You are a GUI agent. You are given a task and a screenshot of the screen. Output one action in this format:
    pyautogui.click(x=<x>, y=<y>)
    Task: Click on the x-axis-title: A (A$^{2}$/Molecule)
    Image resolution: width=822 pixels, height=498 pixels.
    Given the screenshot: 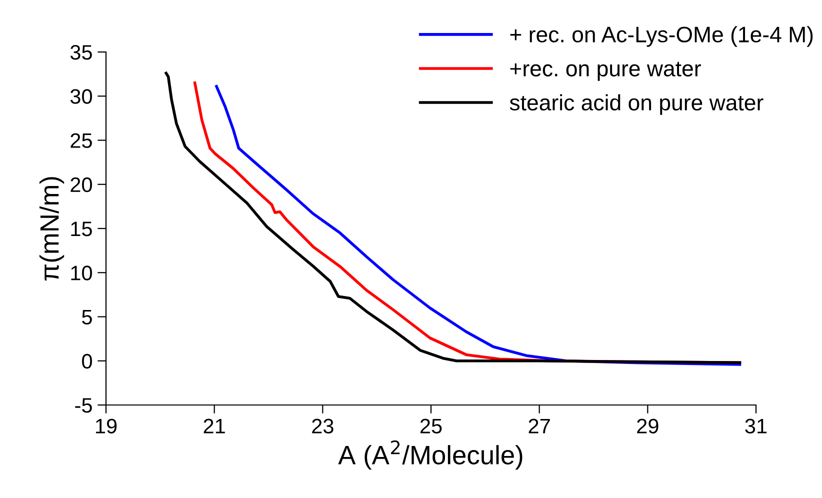 What is the action you would take?
    pyautogui.click(x=430, y=455)
    